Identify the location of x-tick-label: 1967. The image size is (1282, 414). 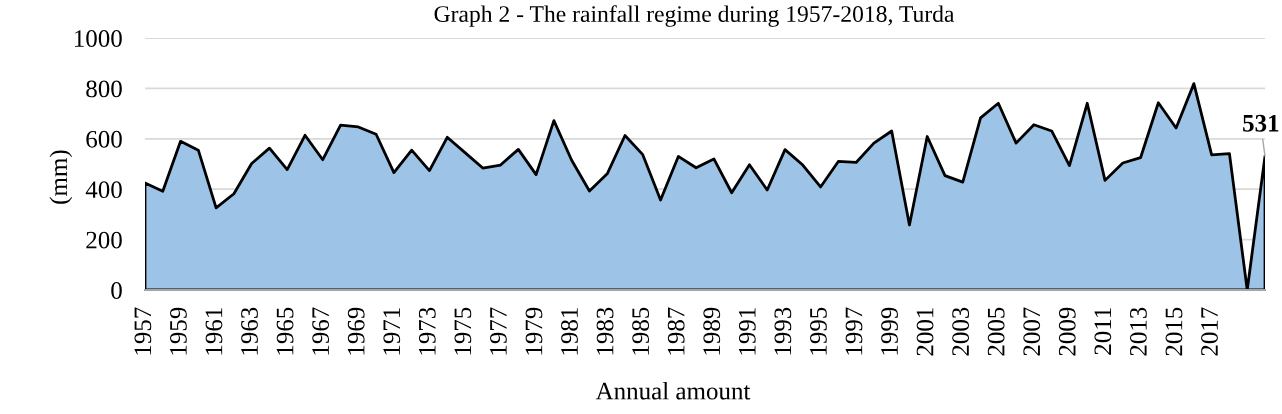
(321, 331).